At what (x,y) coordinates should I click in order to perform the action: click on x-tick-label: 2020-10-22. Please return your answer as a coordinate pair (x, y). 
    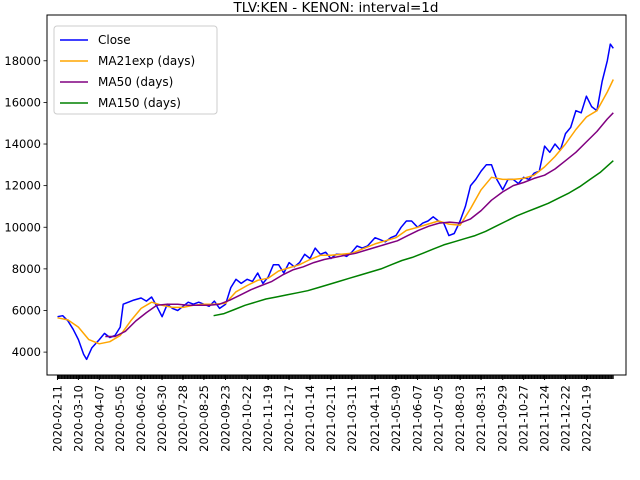
    Looking at the image, I should click on (247, 418).